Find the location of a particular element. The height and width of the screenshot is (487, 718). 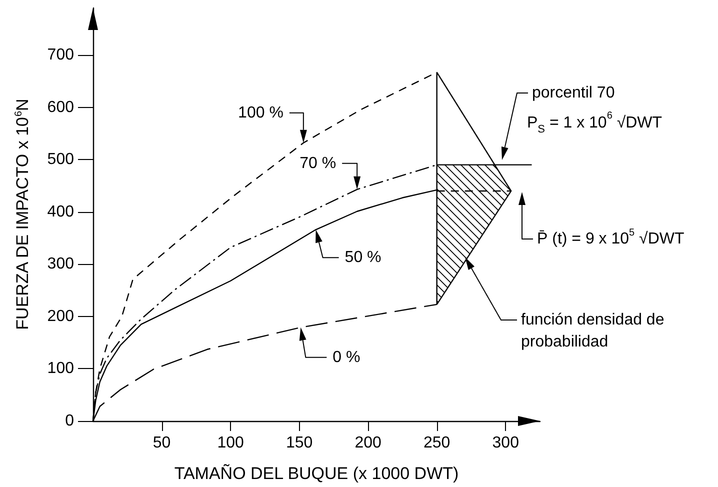

x-tick-label: 200 is located at coordinates (368, 443).